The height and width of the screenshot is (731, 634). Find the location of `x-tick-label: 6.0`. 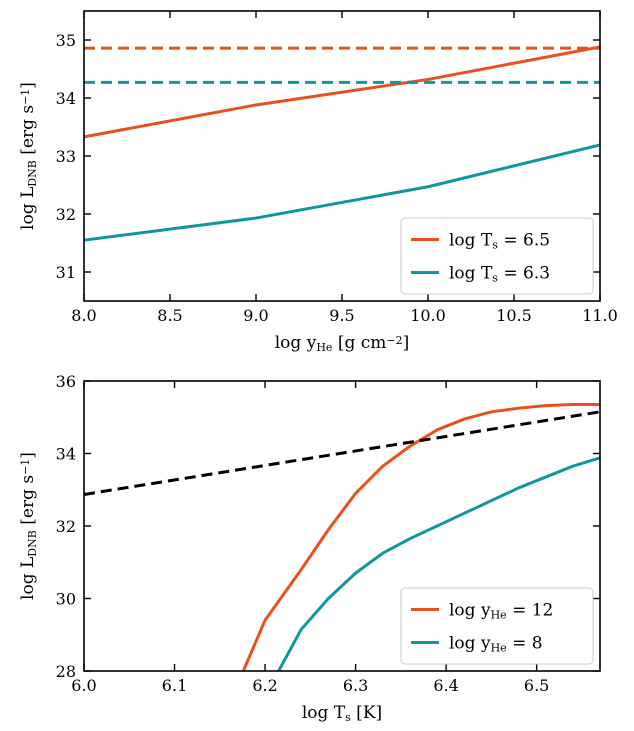

x-tick-label: 6.0 is located at coordinates (83, 685).